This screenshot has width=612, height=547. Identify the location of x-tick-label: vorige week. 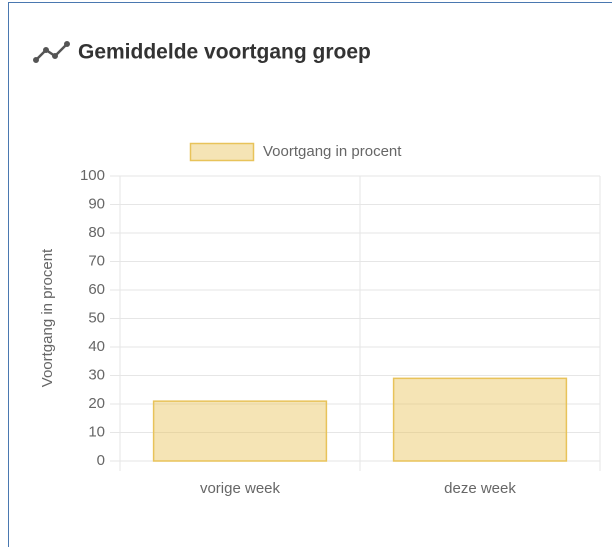
(240, 488).